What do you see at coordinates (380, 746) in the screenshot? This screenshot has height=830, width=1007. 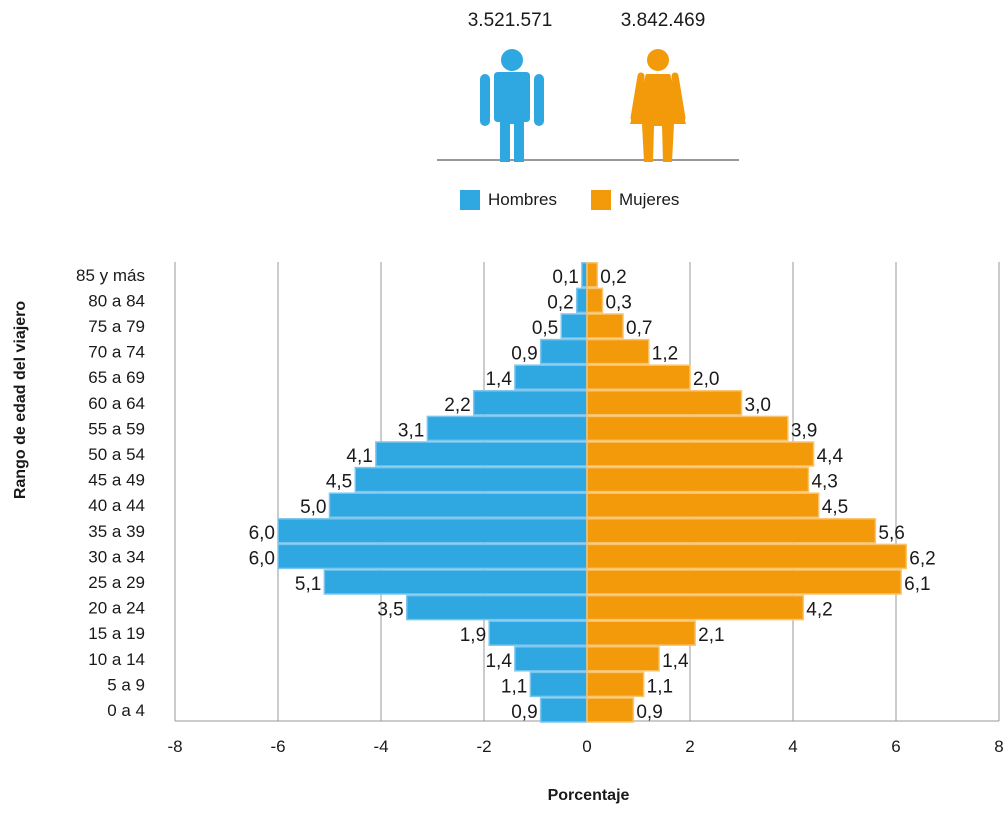 I see `x-tick-label: -4` at bounding box center [380, 746].